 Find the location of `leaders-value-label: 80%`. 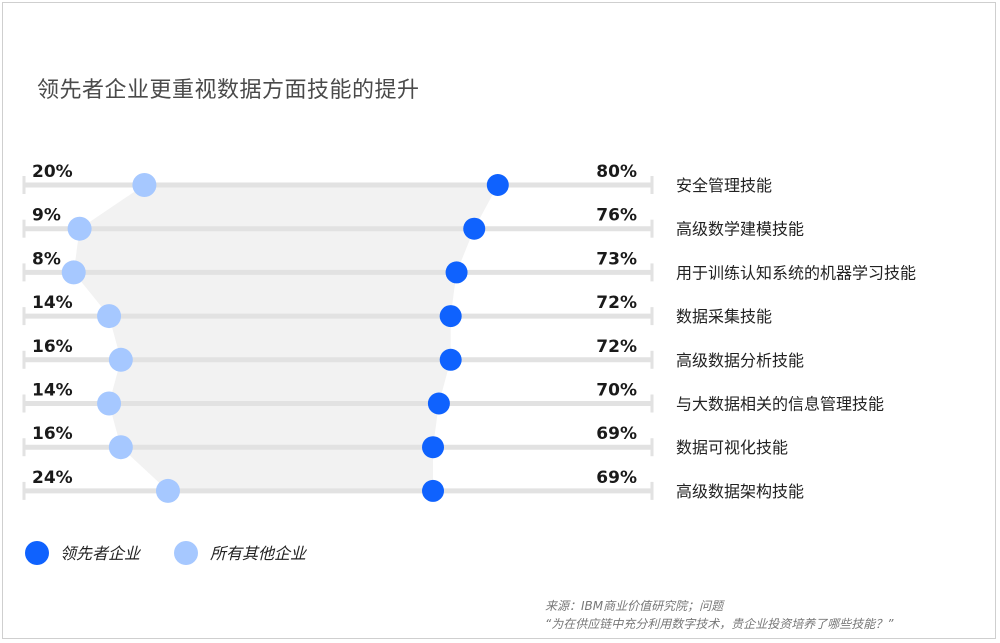

leaders-value-label: 80% is located at coordinates (616, 172).